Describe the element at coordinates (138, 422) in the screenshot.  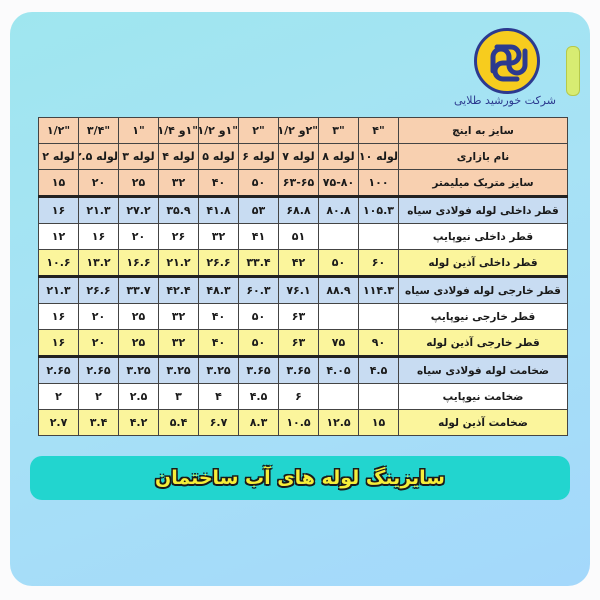
I see `table-cell: ۴.۲` at that location.